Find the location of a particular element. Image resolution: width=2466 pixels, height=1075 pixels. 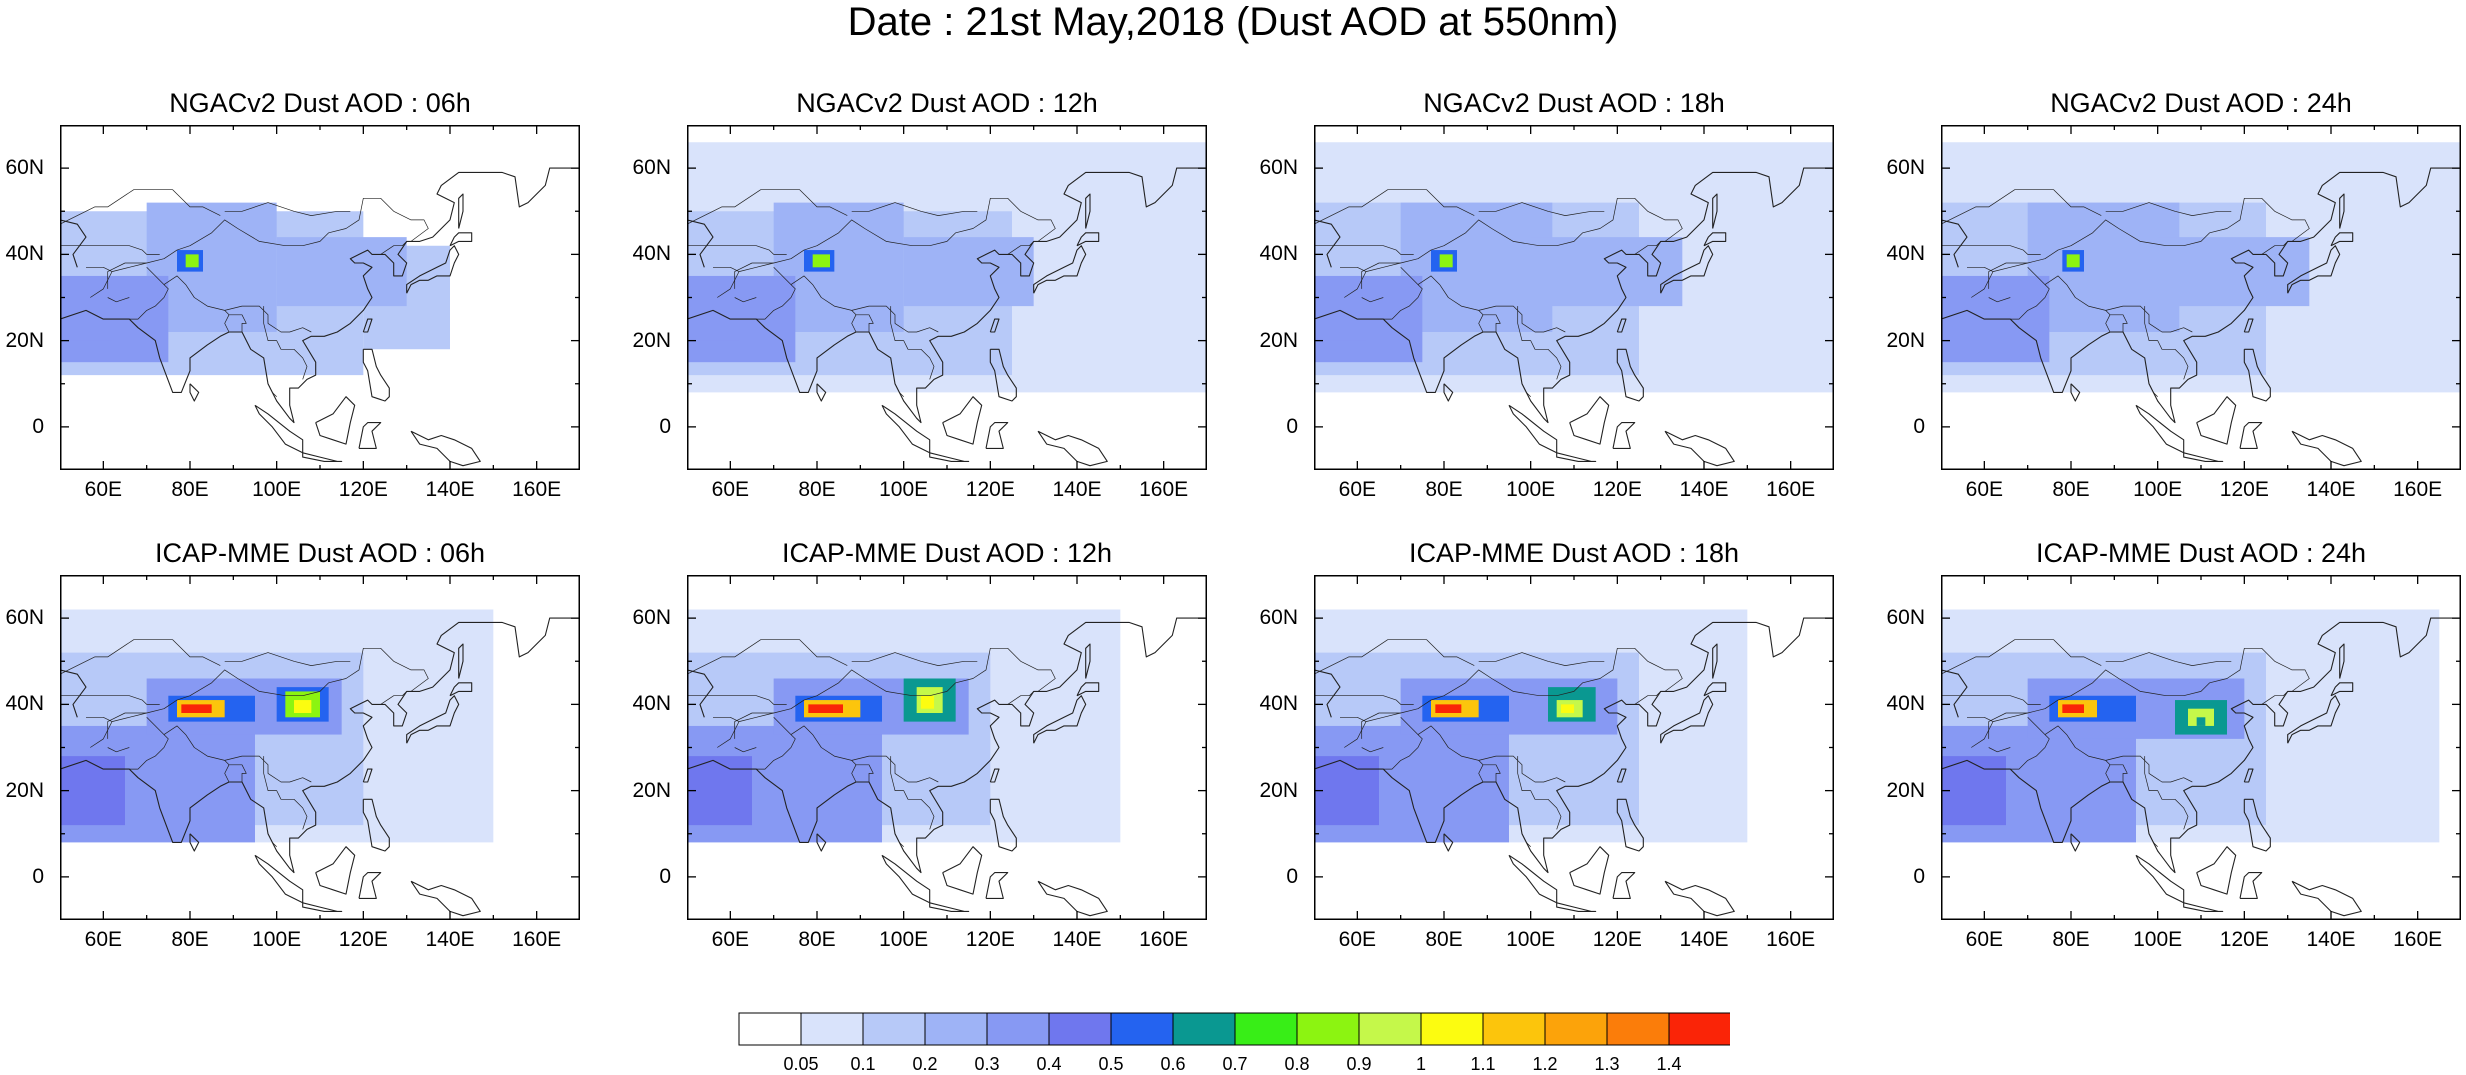

panel-title: NGACv2 Dust AOD : 24h is located at coordinates (2201, 103).